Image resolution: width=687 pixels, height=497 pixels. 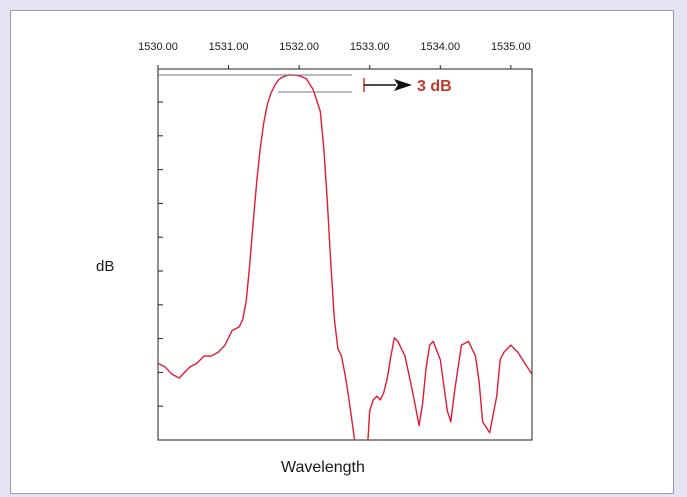 I want to click on annotation-arrow-head, so click(x=403, y=85).